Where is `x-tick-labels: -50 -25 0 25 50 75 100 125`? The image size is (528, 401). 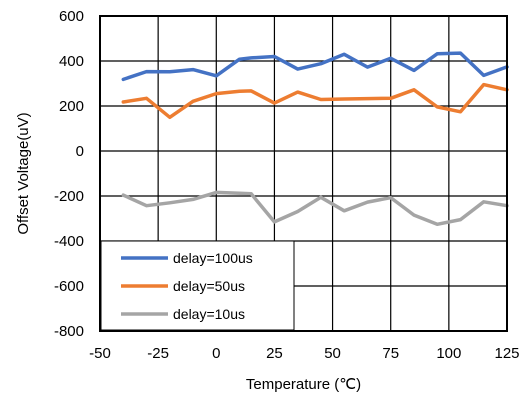
x-tick-labels: -50 -25 0 25 50 75 100 125 is located at coordinates (304, 353).